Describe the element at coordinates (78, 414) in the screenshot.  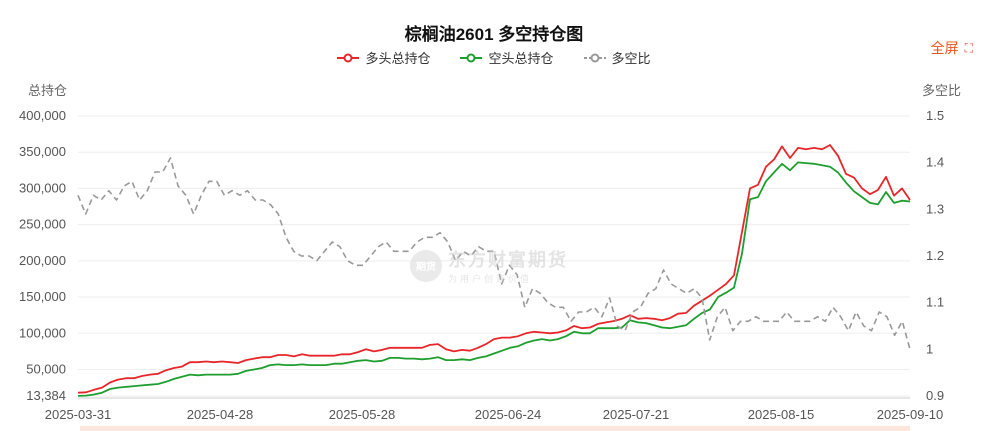
I see `x-tick-label: 2025-03-31` at that location.